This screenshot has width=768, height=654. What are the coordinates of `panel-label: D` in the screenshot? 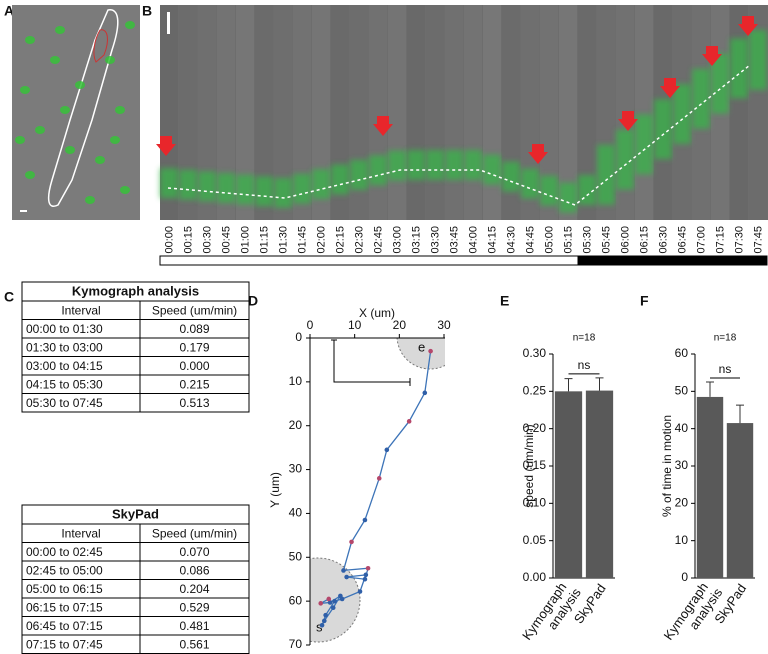 It's located at (253, 301).